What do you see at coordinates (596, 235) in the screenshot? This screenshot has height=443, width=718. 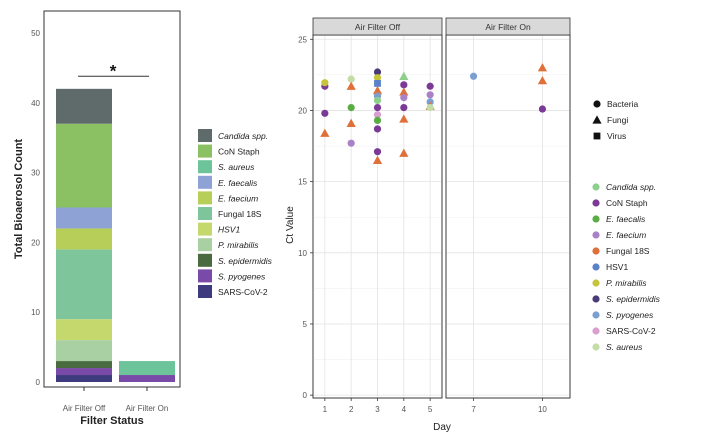 I see `color-legend-key-e-faecium` at bounding box center [596, 235].